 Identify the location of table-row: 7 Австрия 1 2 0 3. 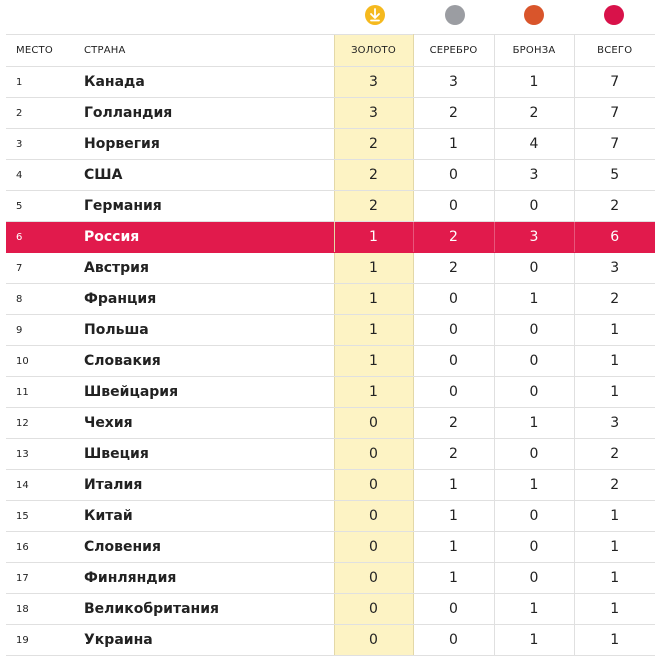
(330, 268).